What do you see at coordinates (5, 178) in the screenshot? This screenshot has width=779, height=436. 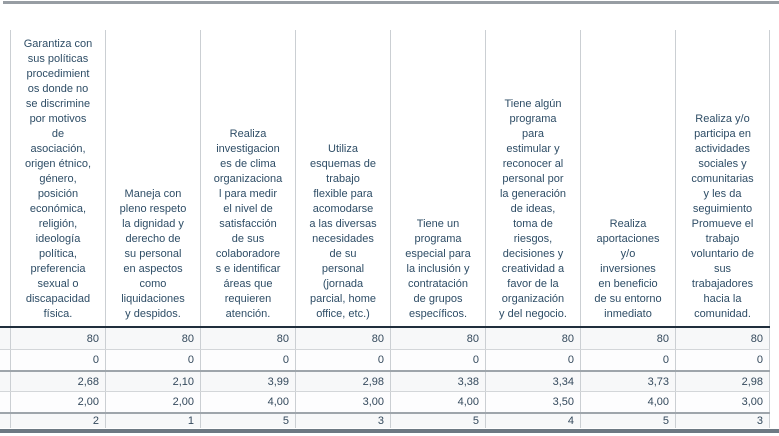 I see `cropped-row-label-column` at bounding box center [5, 178].